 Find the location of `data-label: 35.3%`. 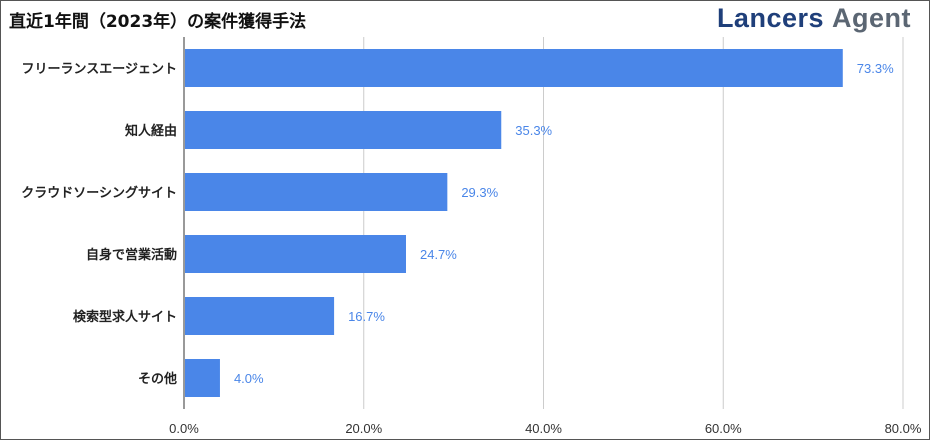

data-label: 35.3% is located at coordinates (533, 130).